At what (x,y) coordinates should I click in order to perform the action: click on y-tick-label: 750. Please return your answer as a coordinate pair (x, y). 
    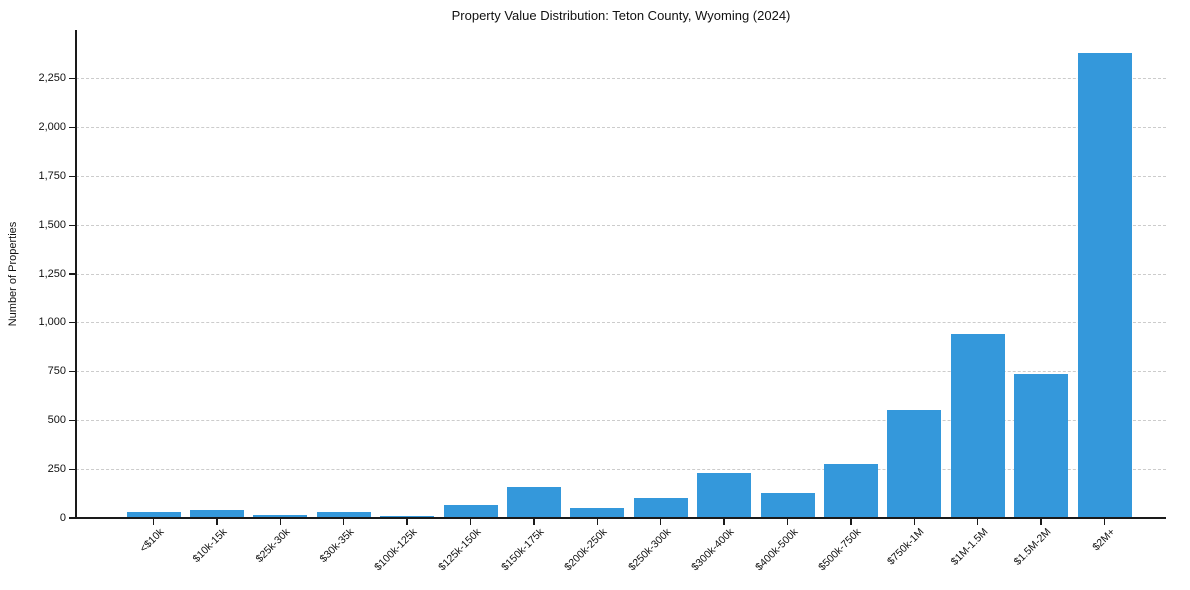
    Looking at the image, I should click on (56, 371).